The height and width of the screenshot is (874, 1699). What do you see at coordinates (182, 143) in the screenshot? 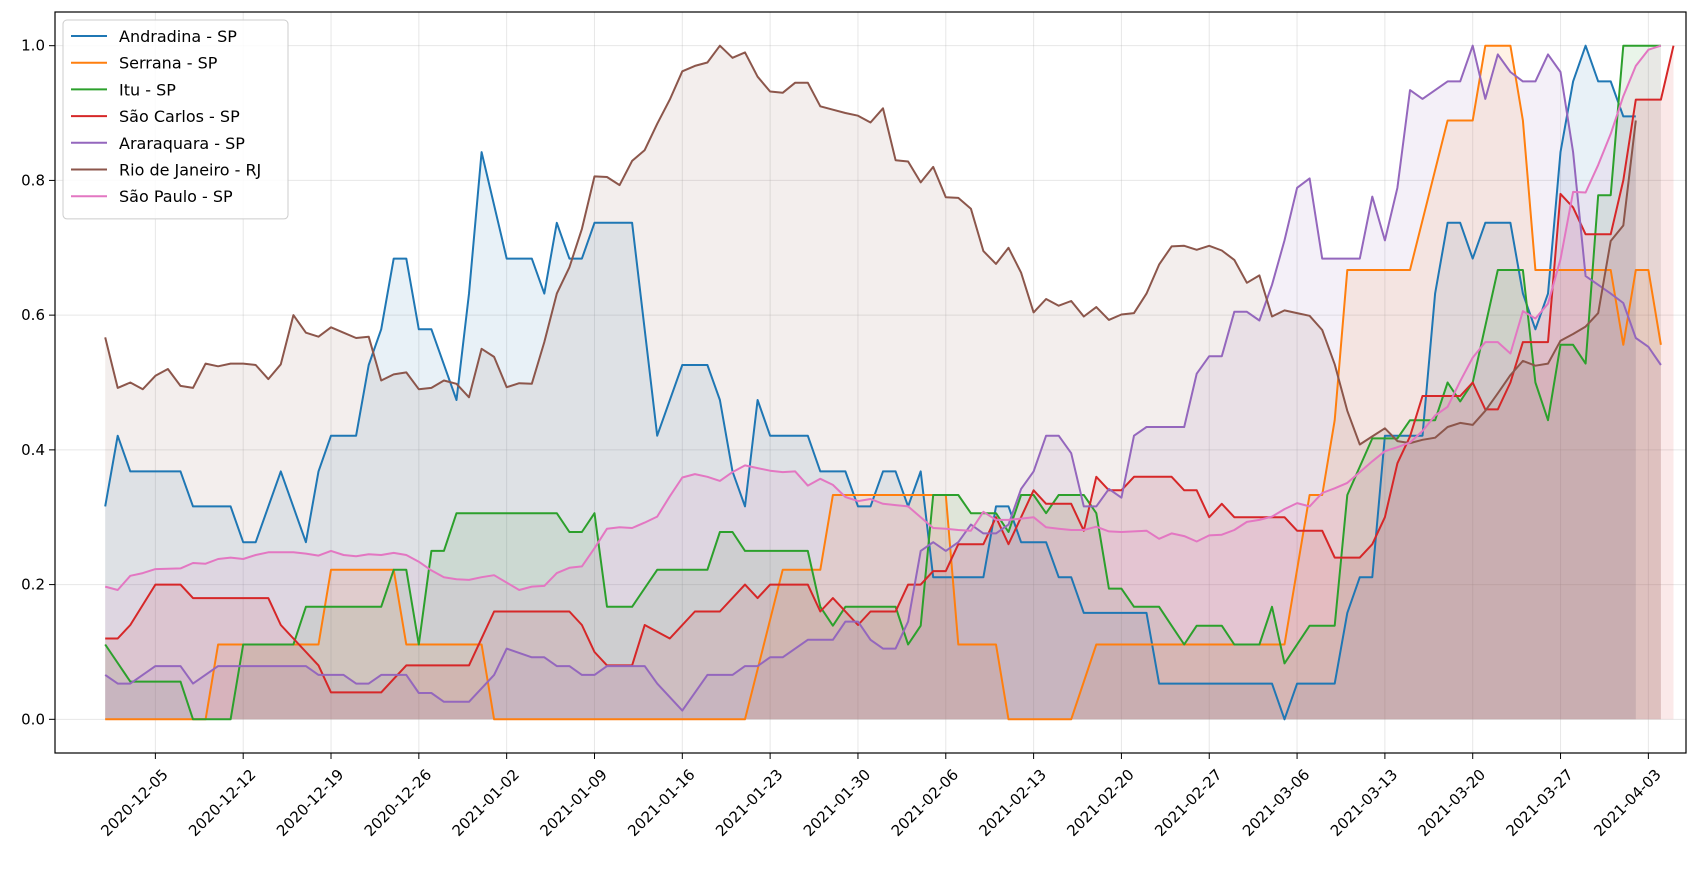
I see `legend-label: Araraquara - SP` at bounding box center [182, 143].